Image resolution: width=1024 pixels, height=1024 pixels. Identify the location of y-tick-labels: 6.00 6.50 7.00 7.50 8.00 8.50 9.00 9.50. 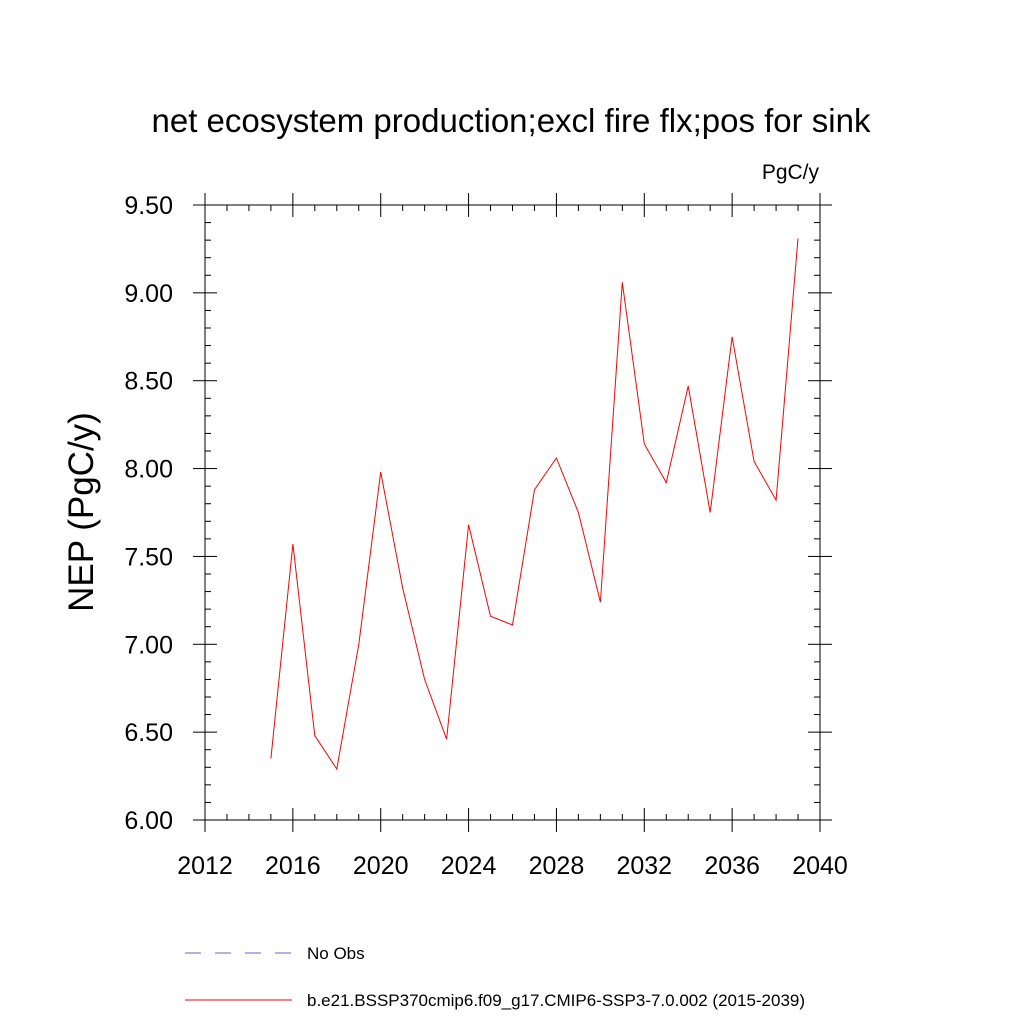
(148, 513).